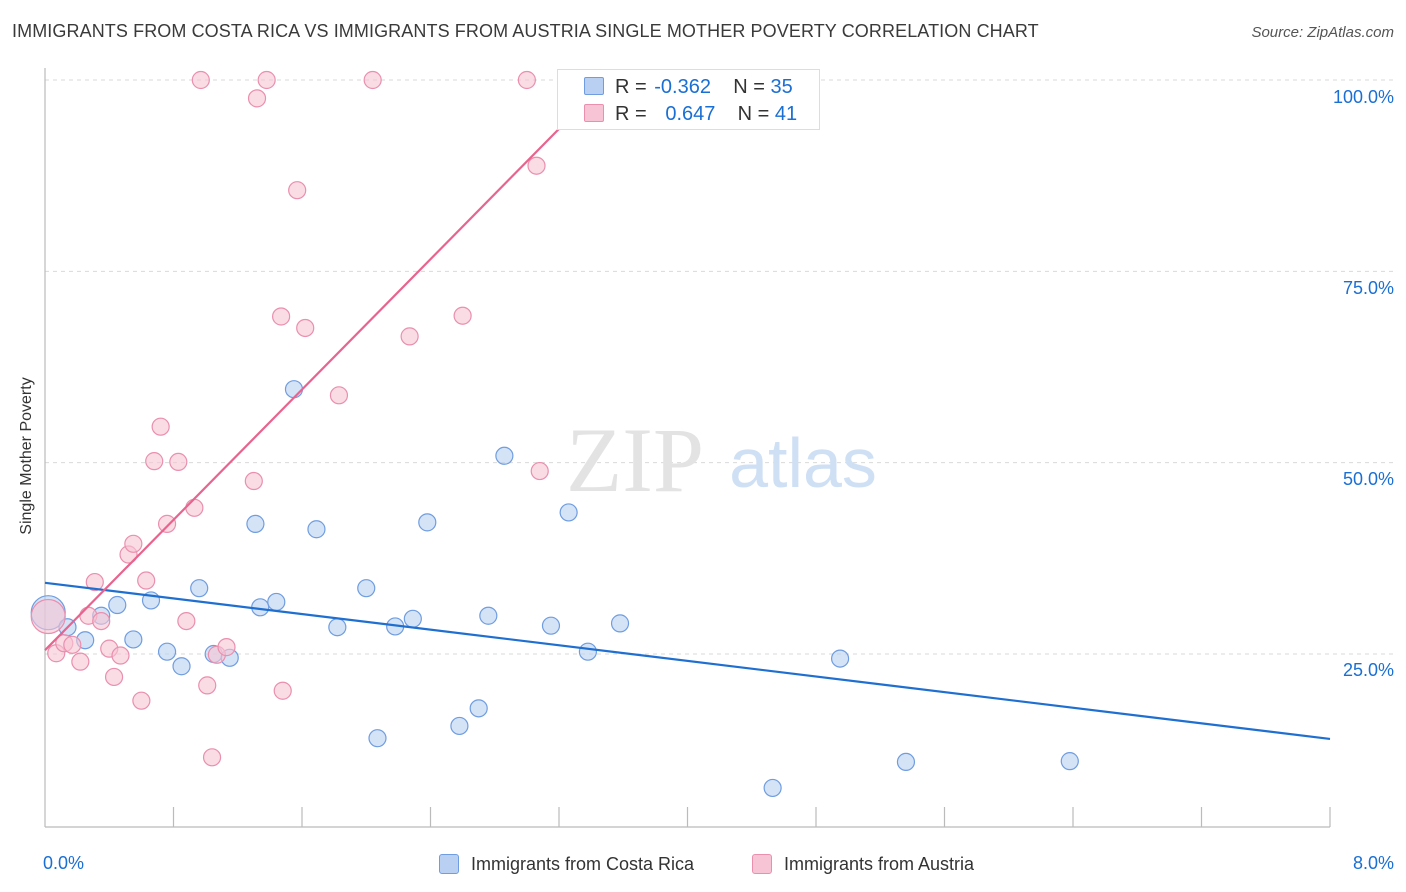 This screenshot has height=892, width=1406. I want to click on legend-swatch-austria, so click(594, 113).